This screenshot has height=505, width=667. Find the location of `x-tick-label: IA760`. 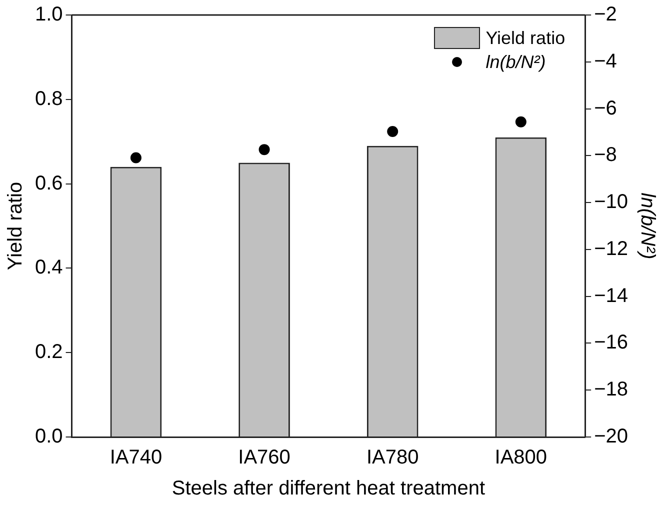

x-tick-label: IA760 is located at coordinates (264, 457).